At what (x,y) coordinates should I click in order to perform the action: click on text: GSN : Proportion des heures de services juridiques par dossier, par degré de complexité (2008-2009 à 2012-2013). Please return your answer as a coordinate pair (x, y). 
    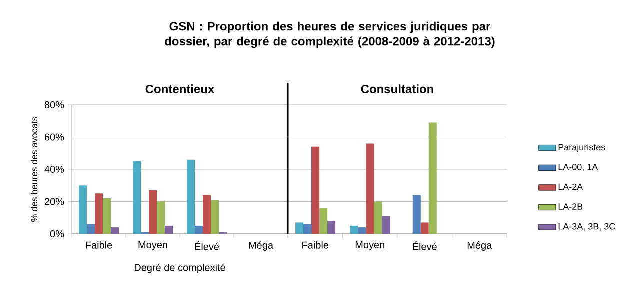
    Looking at the image, I should click on (330, 35).